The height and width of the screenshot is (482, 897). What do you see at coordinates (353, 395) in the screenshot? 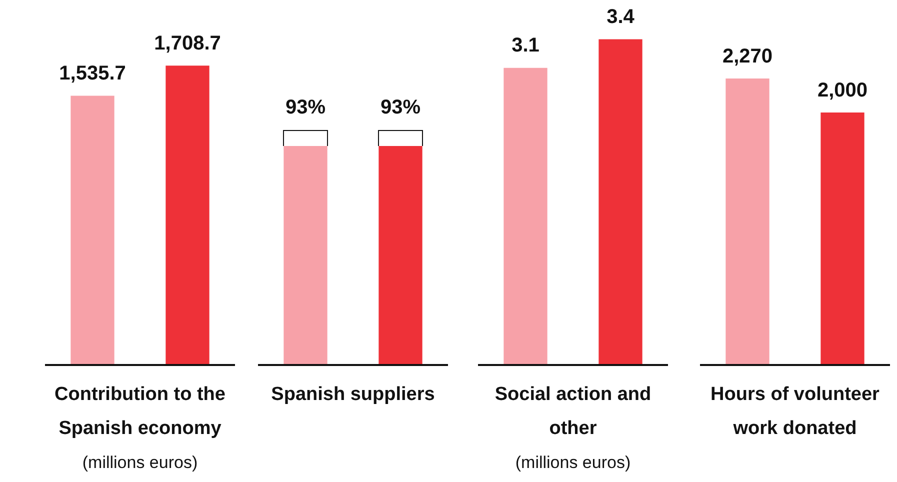
I see `x-axis-title: Spanish suppliers` at bounding box center [353, 395].